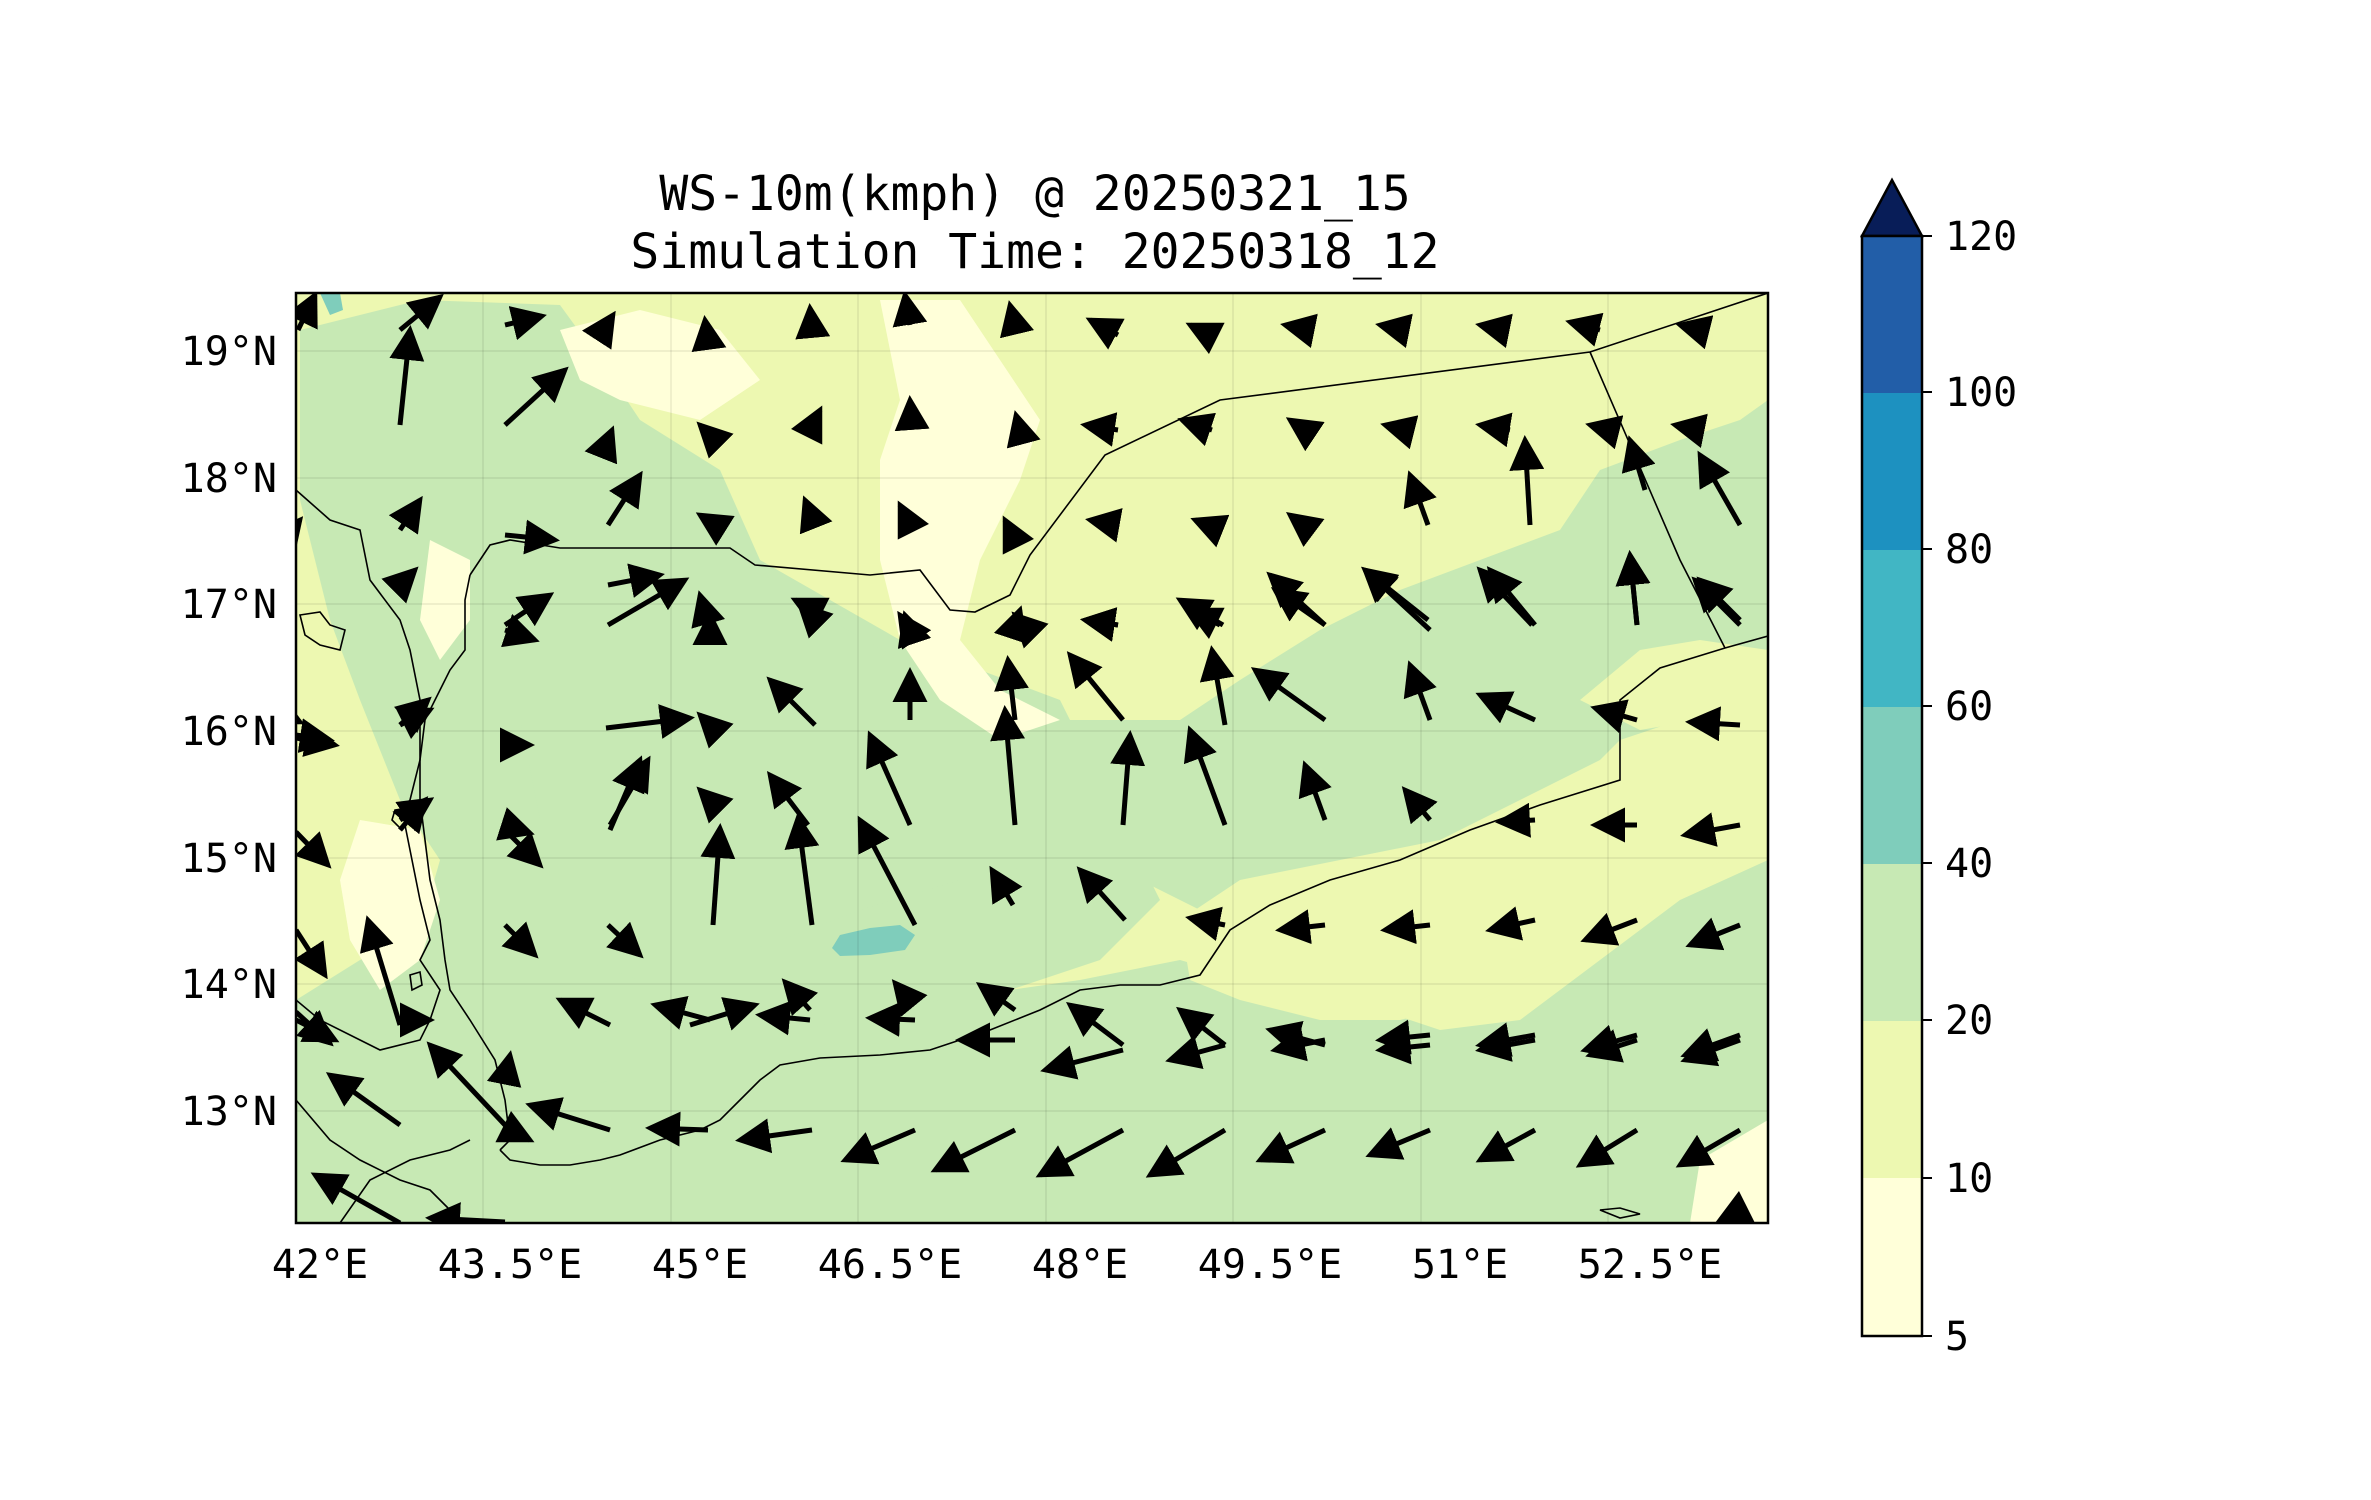 The image size is (2371, 1500). What do you see at coordinates (1892, 786) in the screenshot?
I see `colorbar-frame` at bounding box center [1892, 786].